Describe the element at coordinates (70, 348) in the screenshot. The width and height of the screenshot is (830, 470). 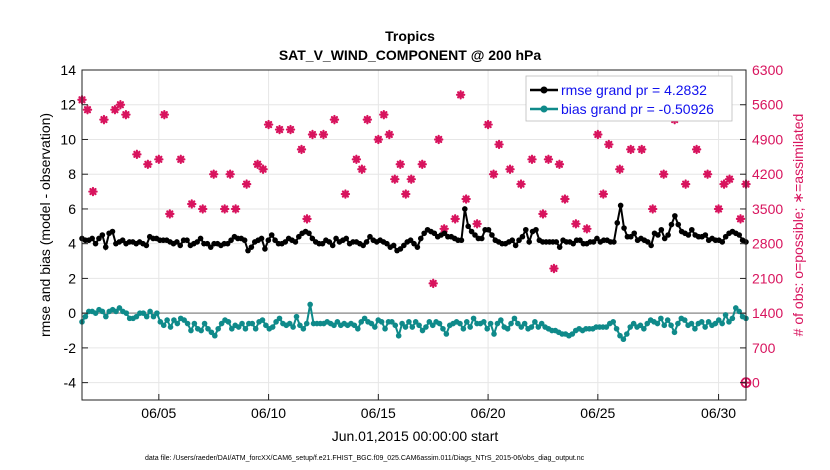
I see `y-tick-label: -2` at that location.